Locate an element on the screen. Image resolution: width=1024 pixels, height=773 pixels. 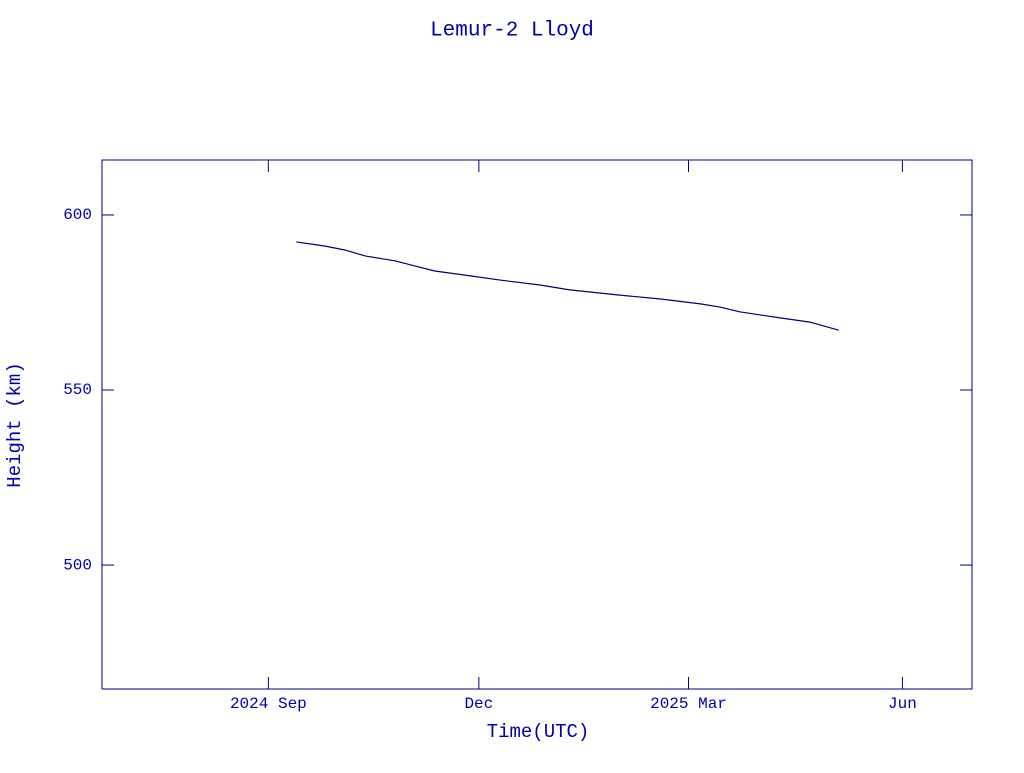
y-tick-label: 500 is located at coordinates (77, 565).